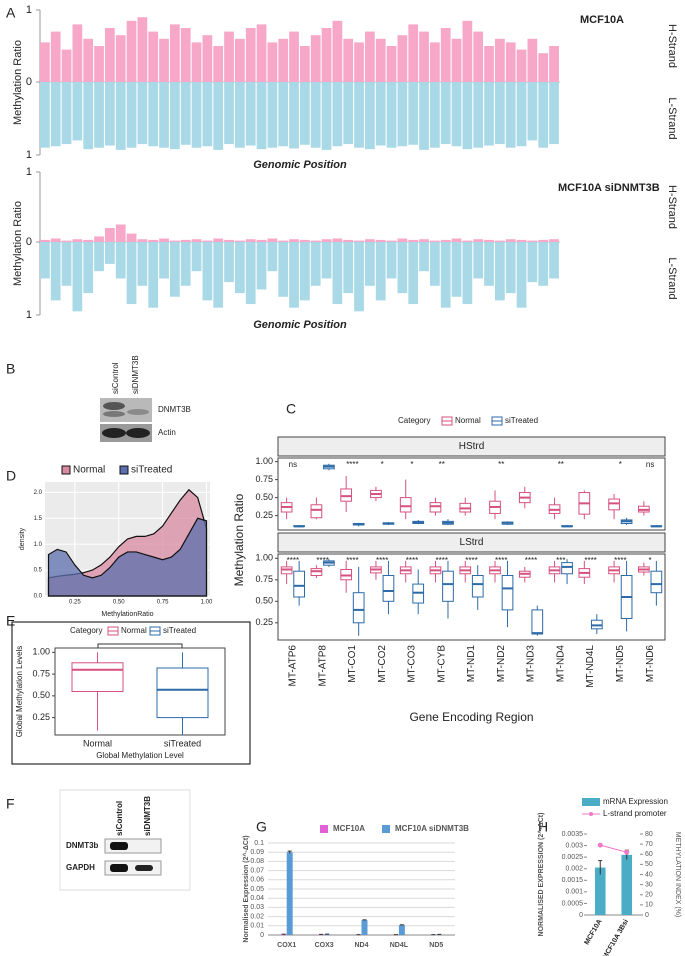 The image size is (685, 956). I want to click on x-axis-label: Genomic Position, so click(300, 325).